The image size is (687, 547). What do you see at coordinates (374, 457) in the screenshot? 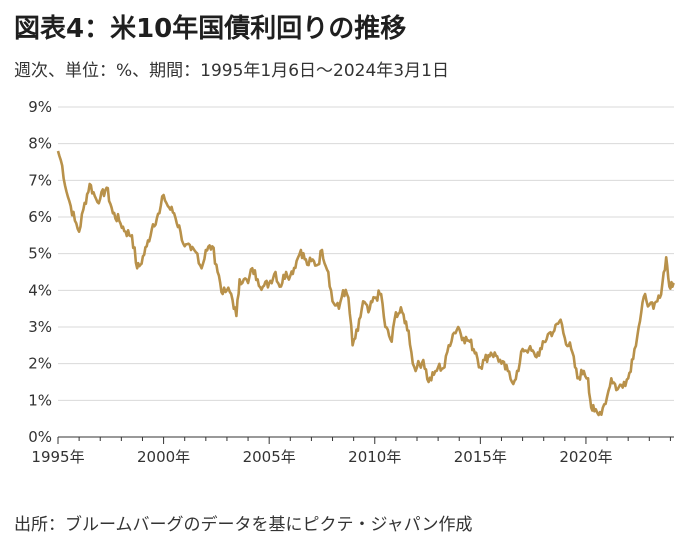
I see `x-tick-label: 2010年` at bounding box center [374, 457].